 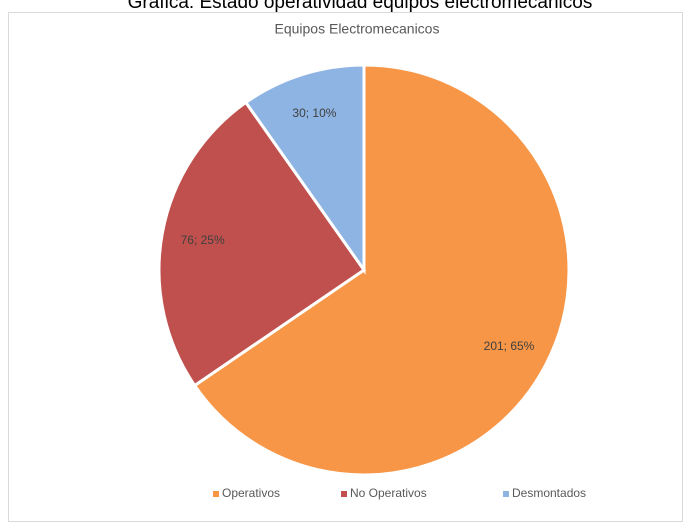 I want to click on pie-slice, so click(x=304, y=169).